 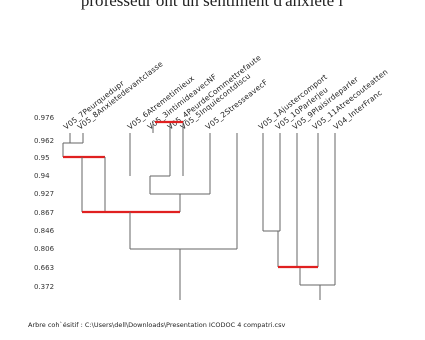 What do you see at coordinates (44, 268) in the screenshot?
I see `level-label: 0.663` at bounding box center [44, 268].